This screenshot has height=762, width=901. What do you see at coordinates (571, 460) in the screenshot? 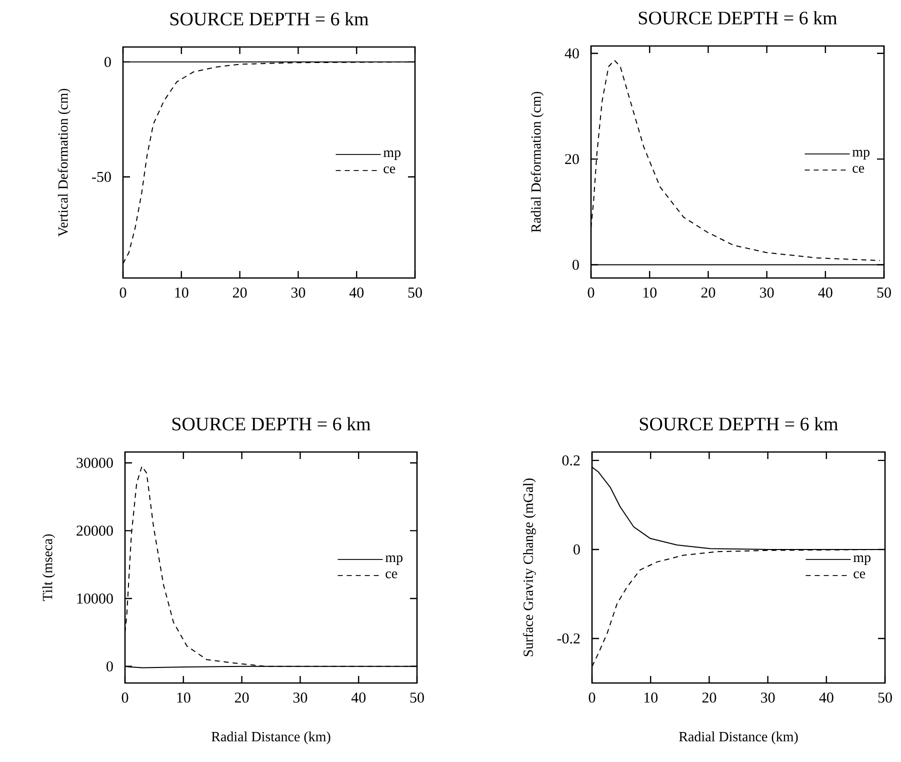
I see `y-tick-label: 0.2` at bounding box center [571, 460].